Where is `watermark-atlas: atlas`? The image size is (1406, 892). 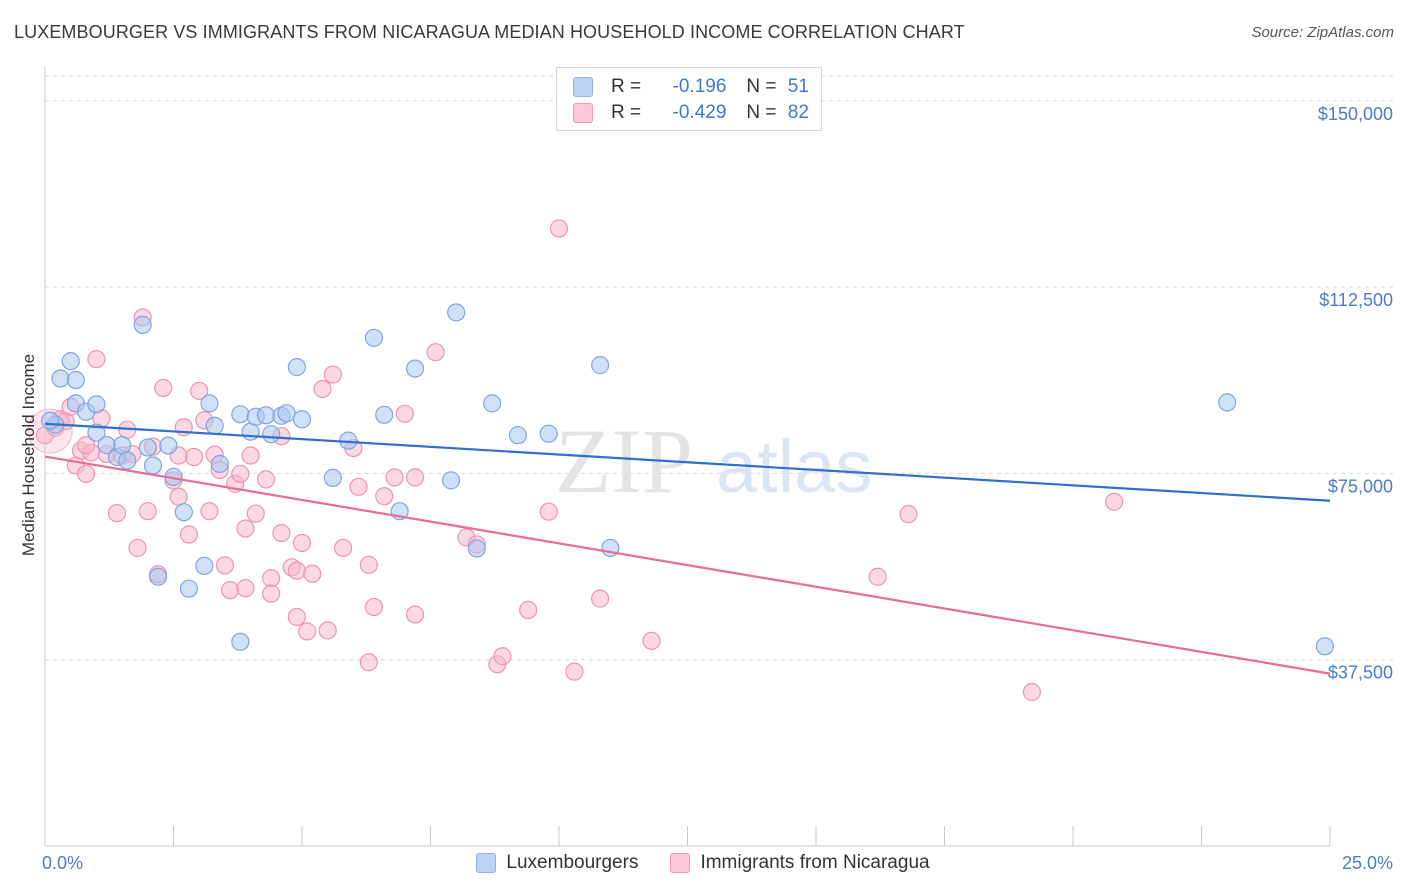
watermark-atlas: atlas is located at coordinates (794, 466).